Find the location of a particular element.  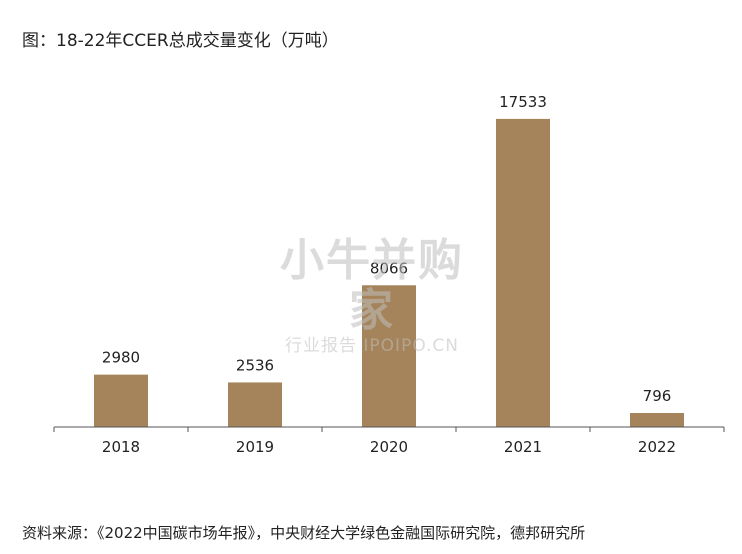

data-label-2018: 2980 is located at coordinates (121, 358).